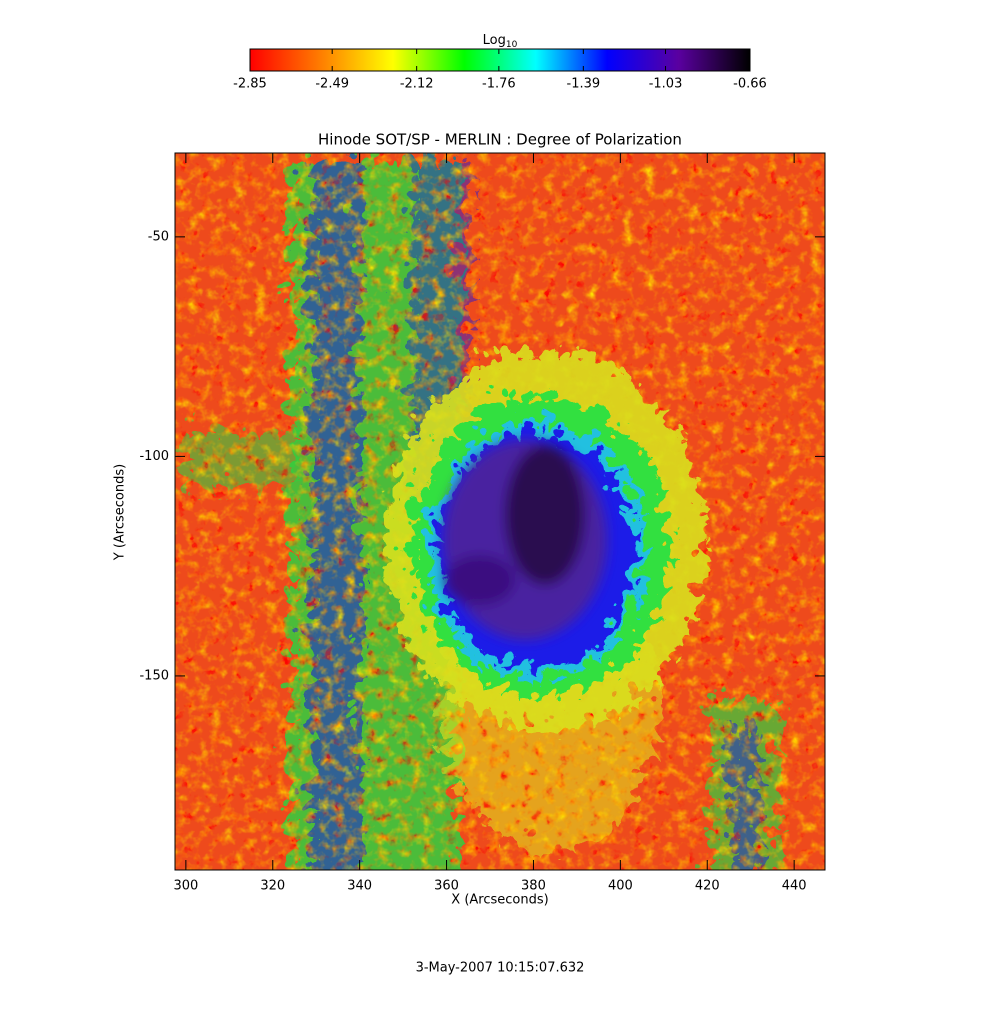 The height and width of the screenshot is (1024, 1000). I want to click on colorbar-tick-label: -2.49, so click(332, 84).